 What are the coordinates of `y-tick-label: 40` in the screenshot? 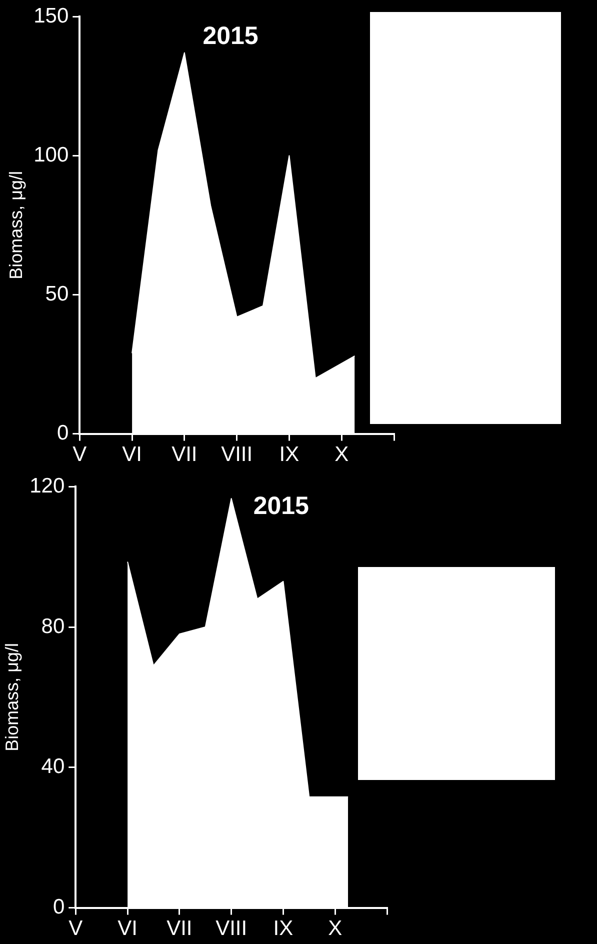 It's located at (53, 766).